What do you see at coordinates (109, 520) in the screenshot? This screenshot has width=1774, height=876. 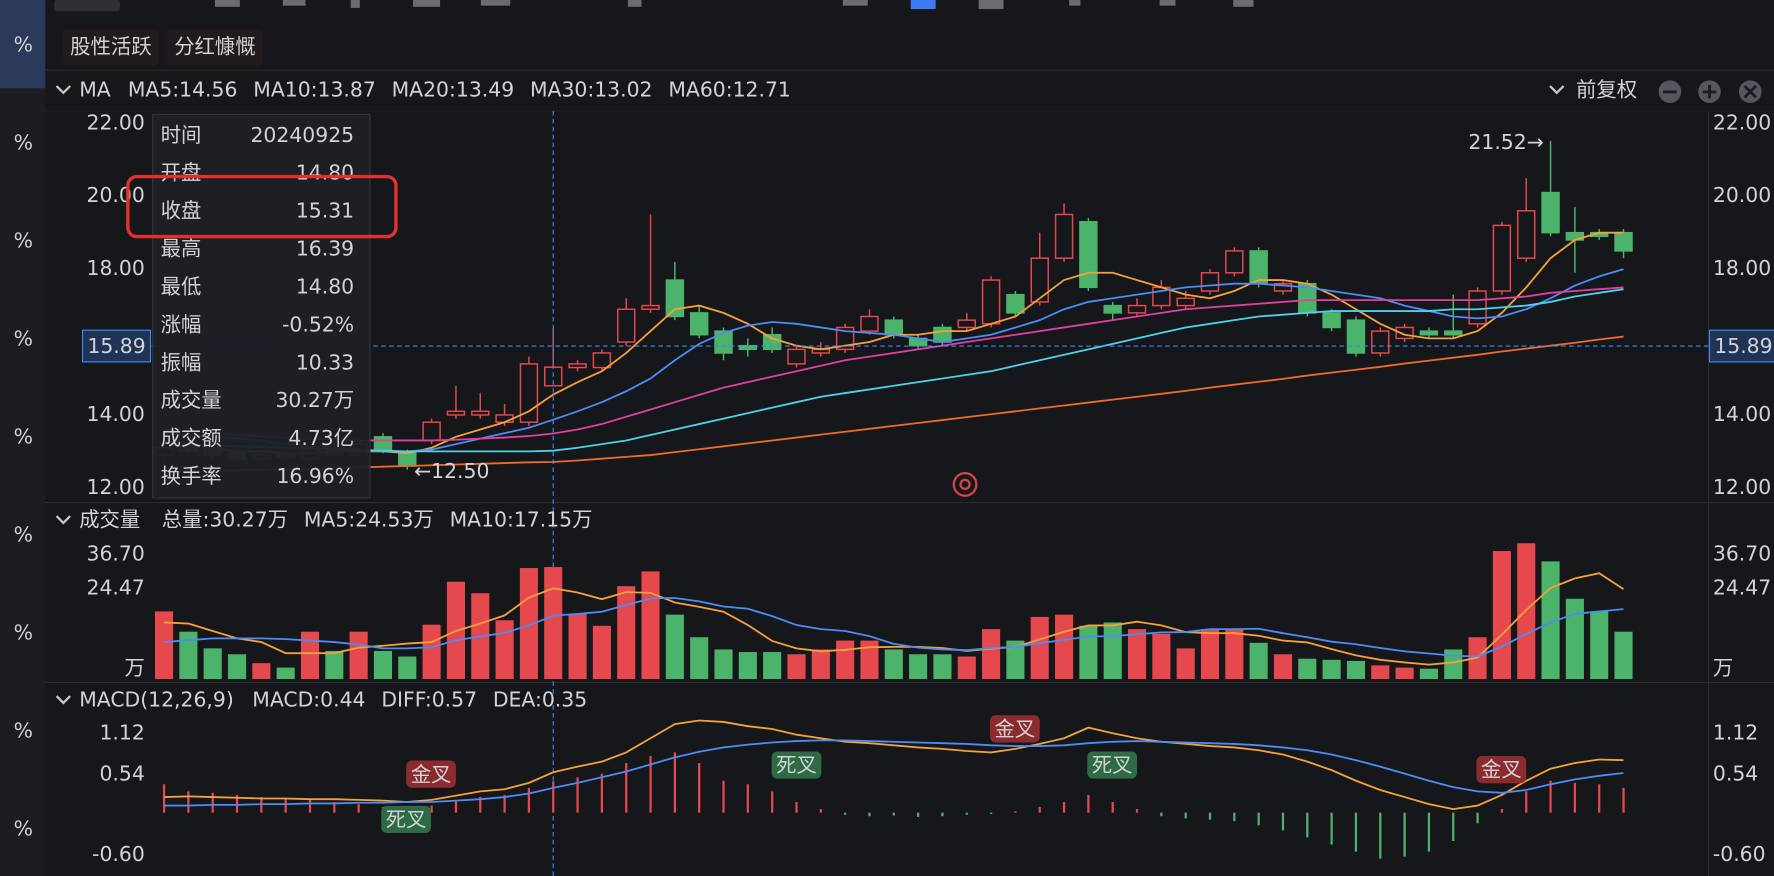 I see `panel-title: 成交量` at bounding box center [109, 520].